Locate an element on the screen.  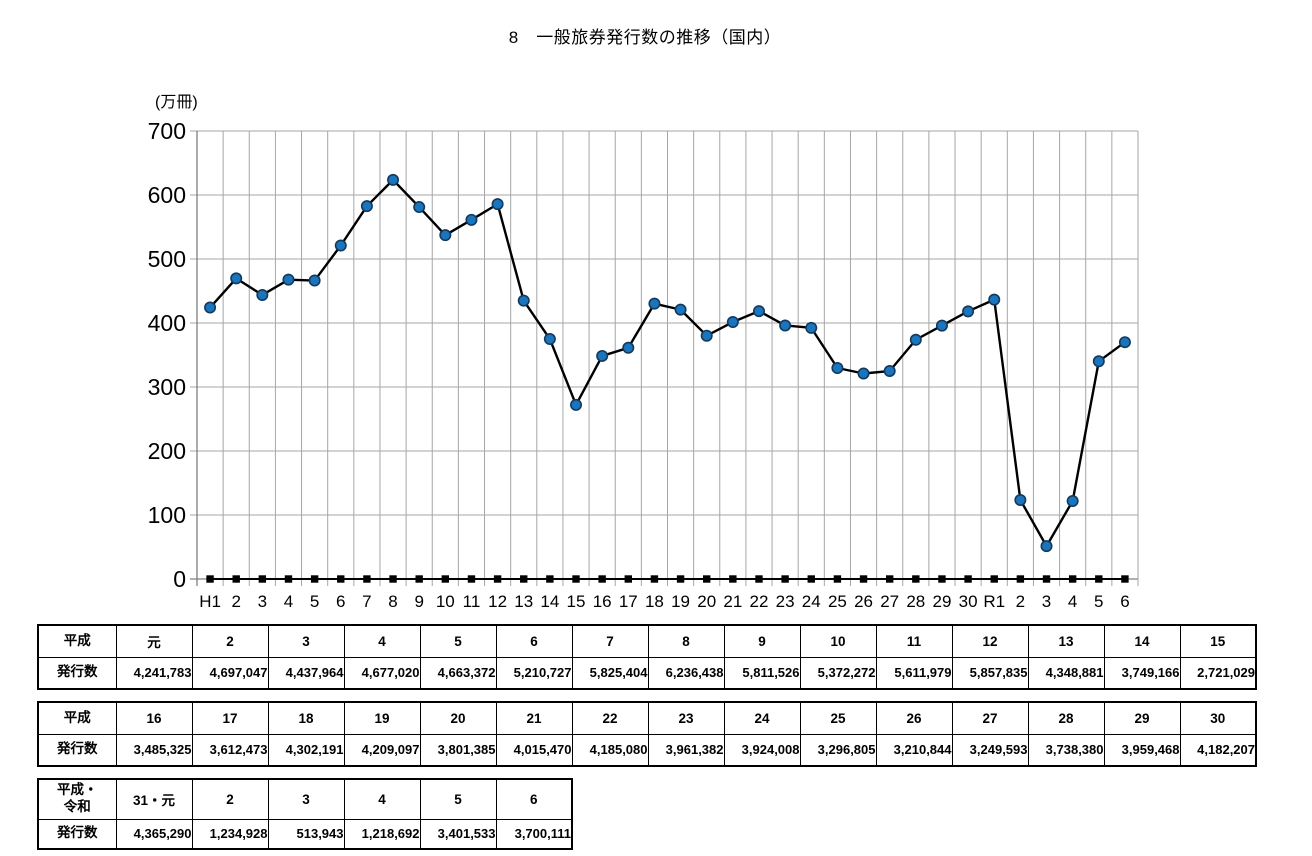
year-header-cell: 14 is located at coordinates (1142, 641).